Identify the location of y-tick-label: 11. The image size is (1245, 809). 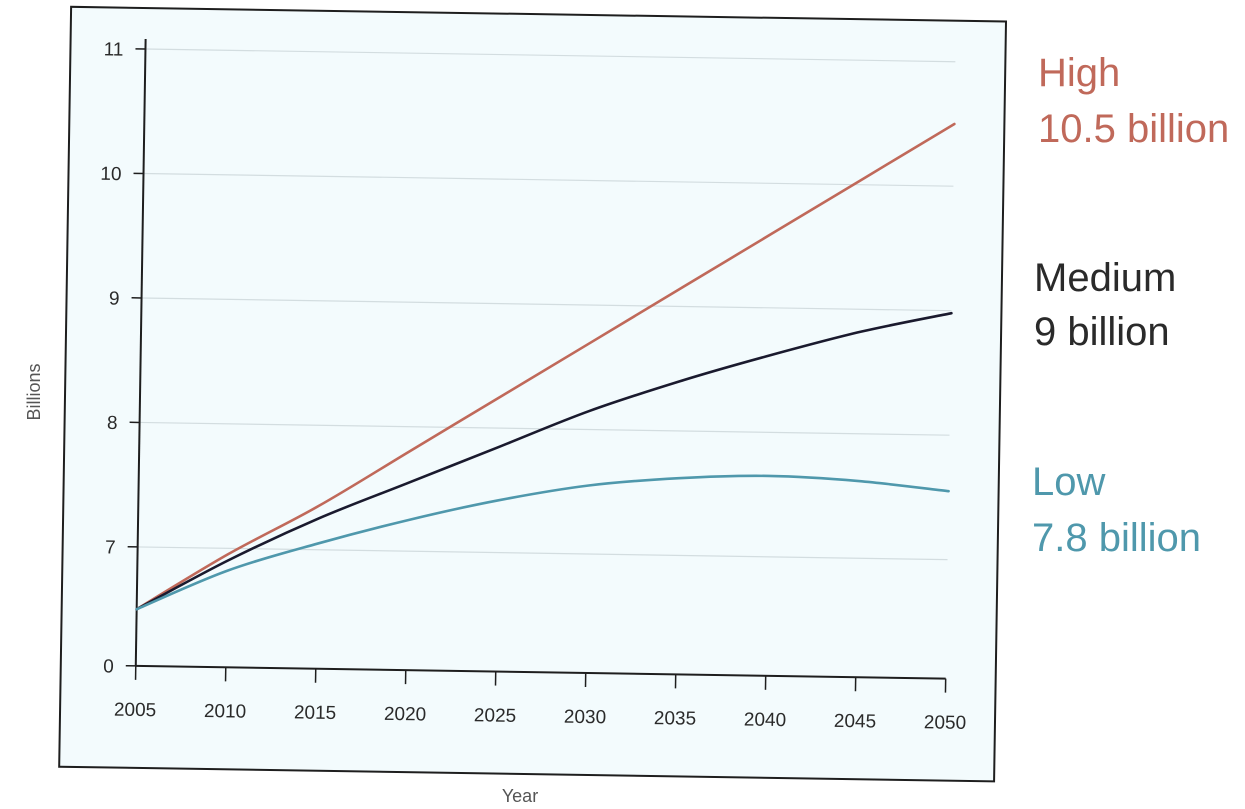
(114, 49).